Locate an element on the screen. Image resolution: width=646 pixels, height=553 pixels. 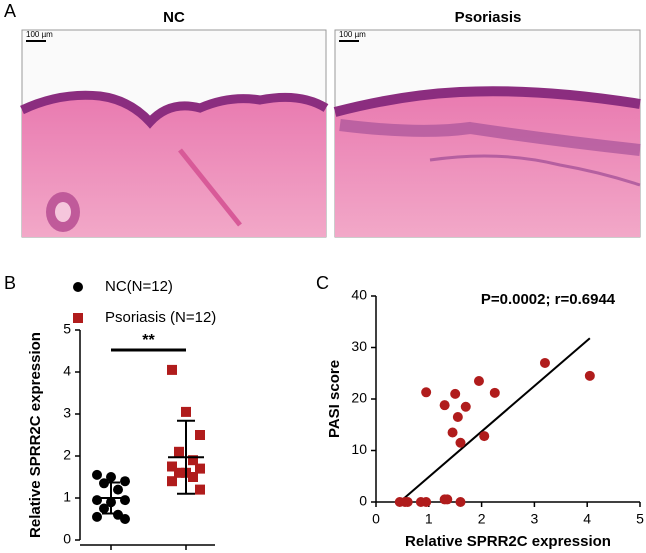
image-title: NC is located at coordinates (174, 17).